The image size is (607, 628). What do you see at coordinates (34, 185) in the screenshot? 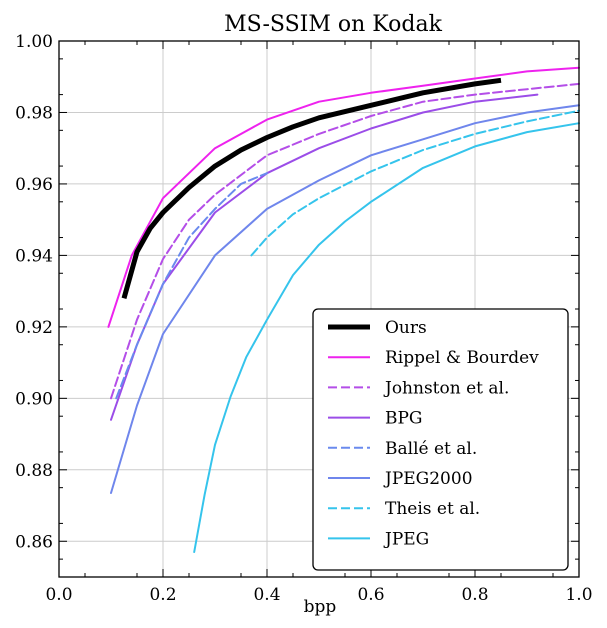
I see `y-tick-label: 0.96` at bounding box center [34, 185].